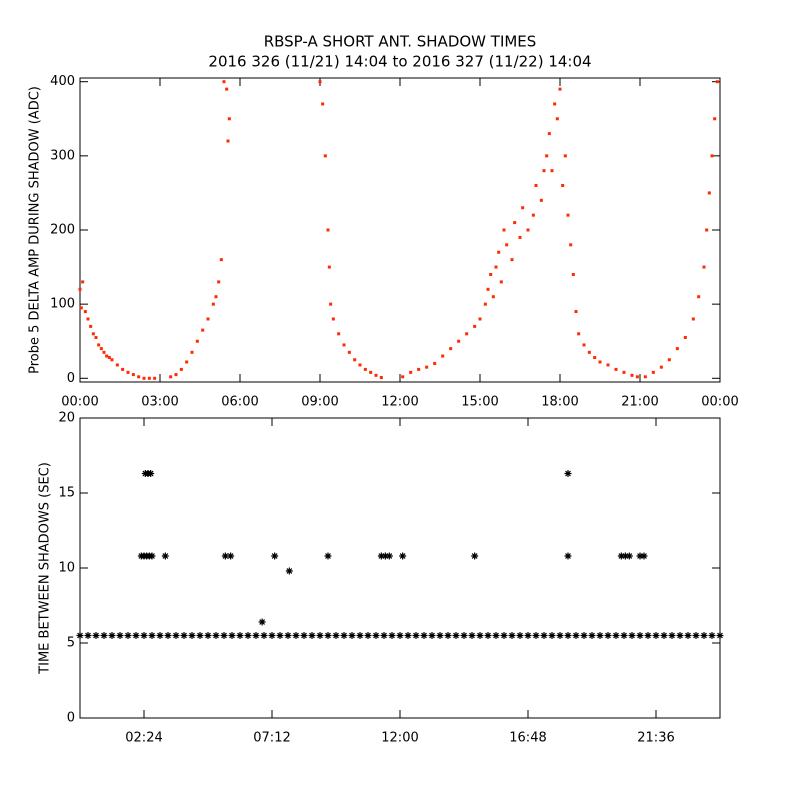 The height and width of the screenshot is (800, 800). I want to click on y-tick-label: 400, so click(62, 81).